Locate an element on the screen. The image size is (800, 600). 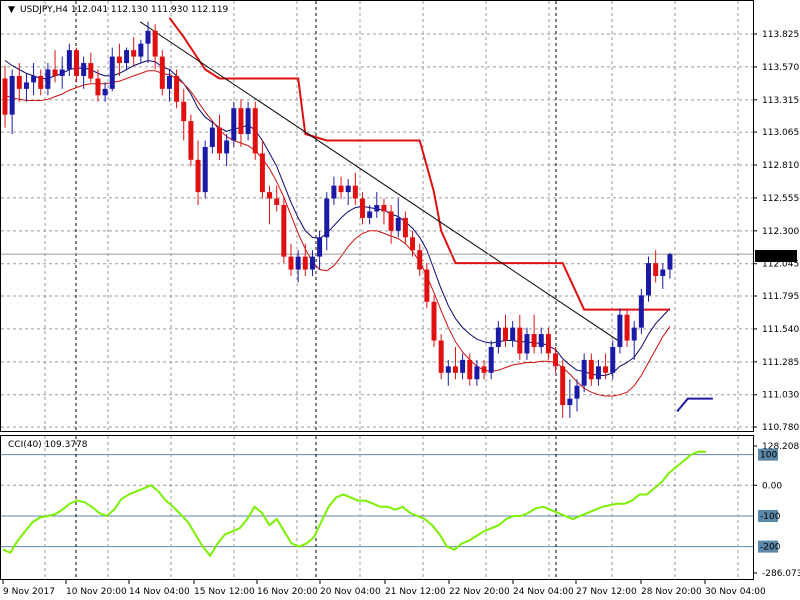
price-tick-label: 112.810 is located at coordinates (780, 166).